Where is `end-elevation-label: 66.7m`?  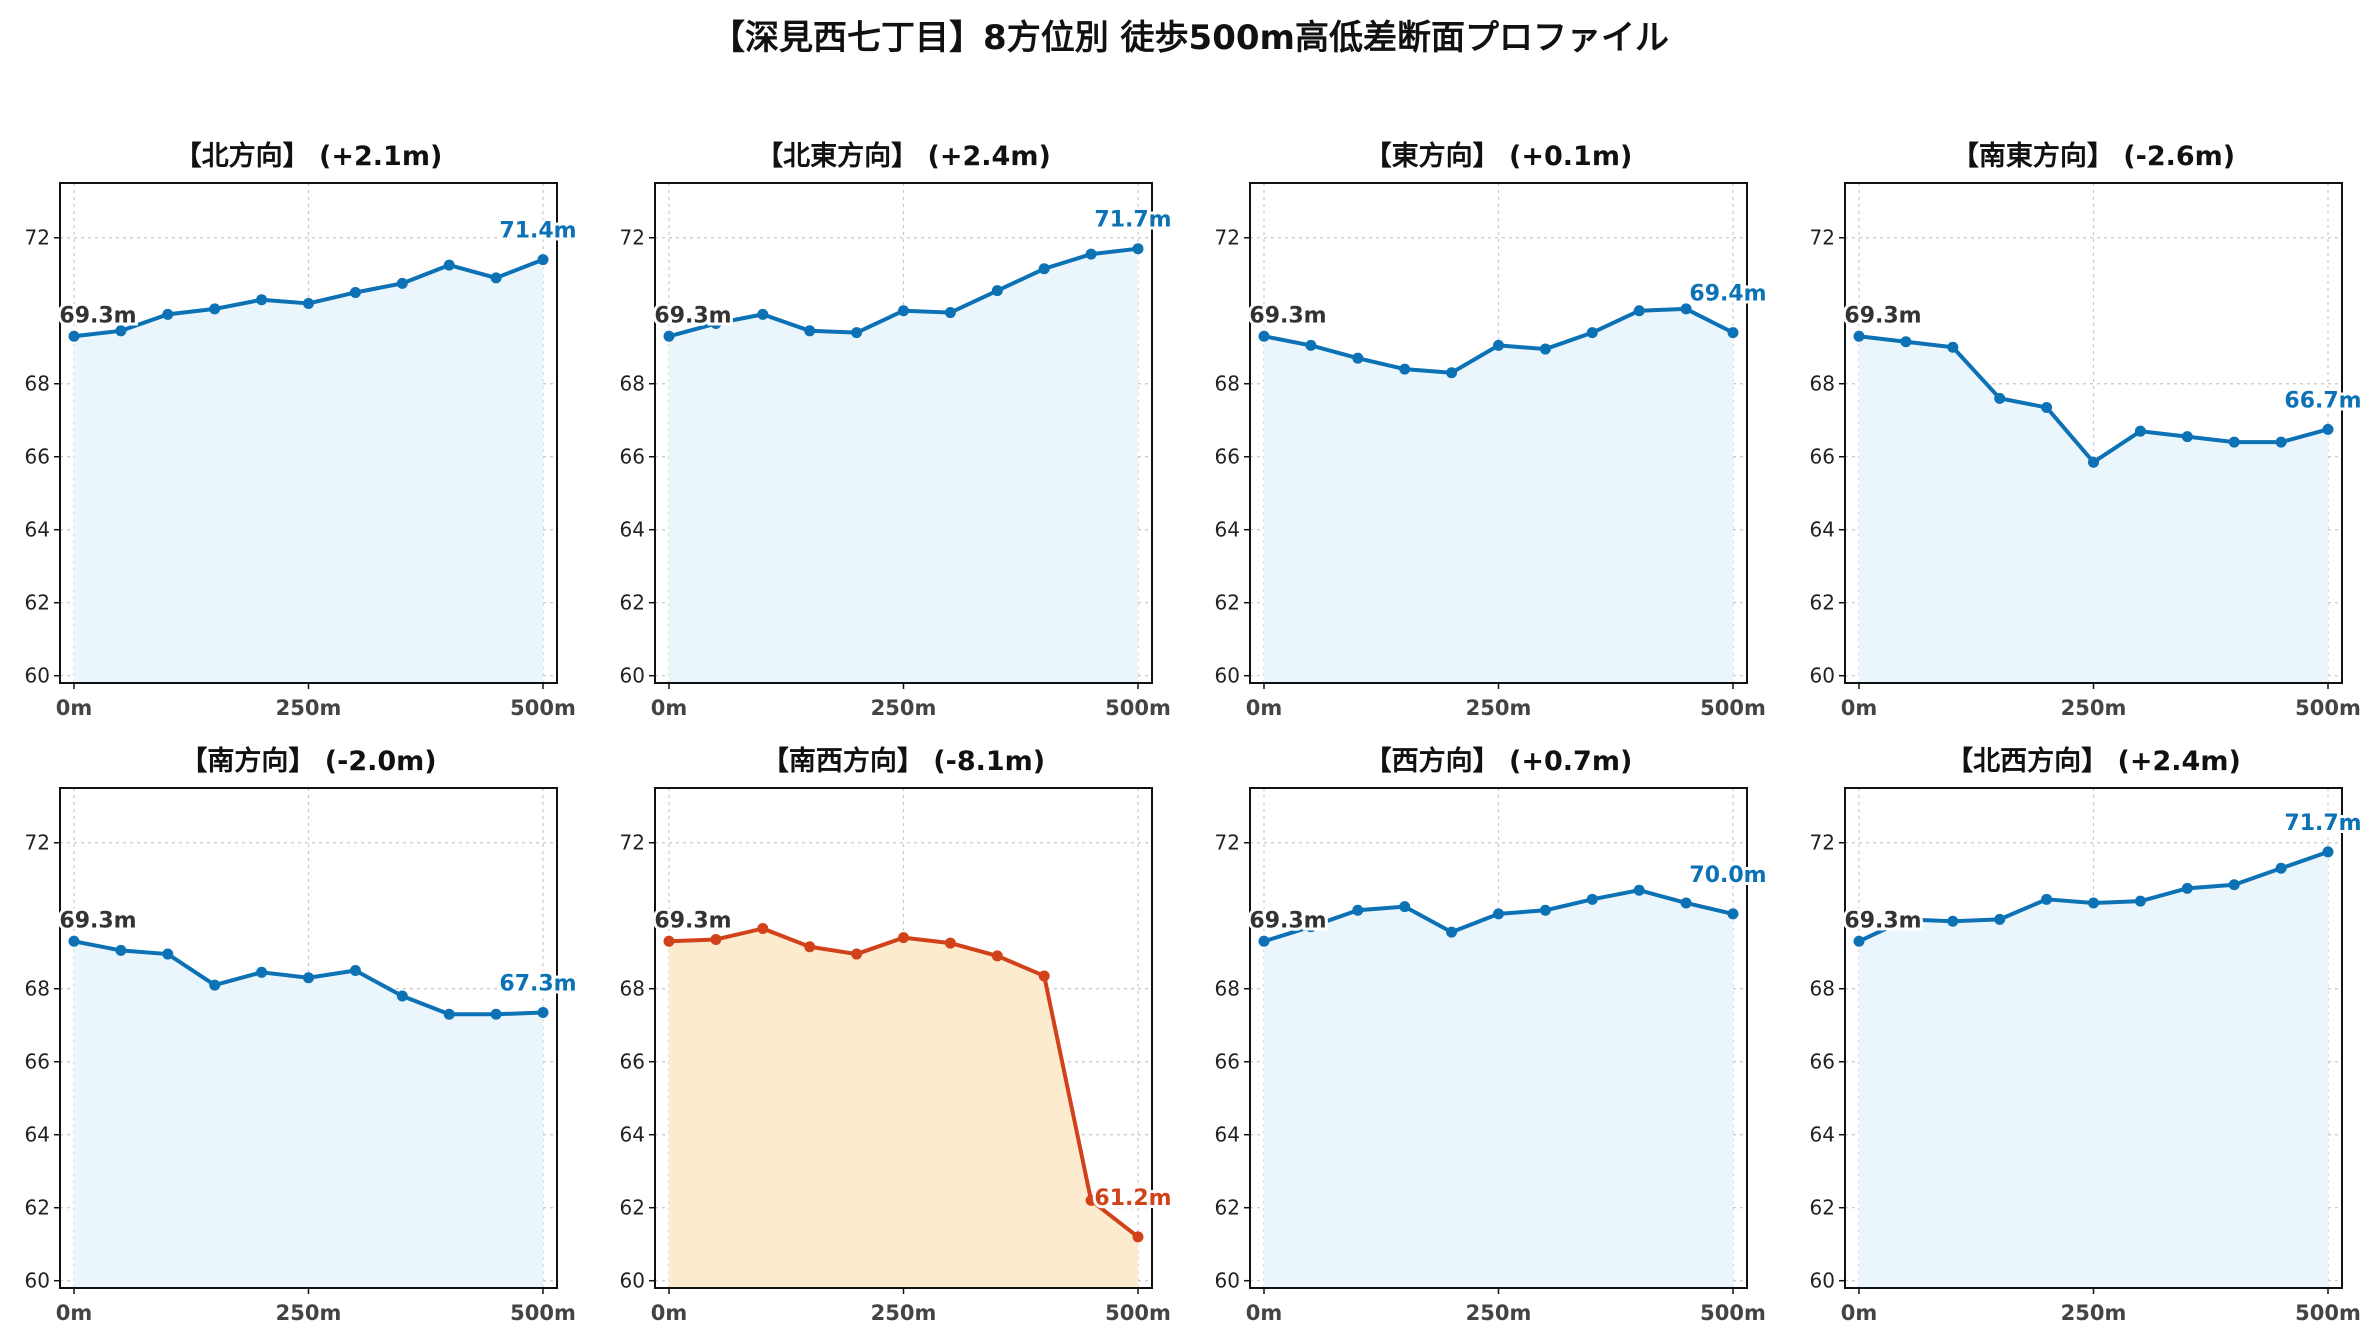 end-elevation-label: 66.7m is located at coordinates (2322, 400).